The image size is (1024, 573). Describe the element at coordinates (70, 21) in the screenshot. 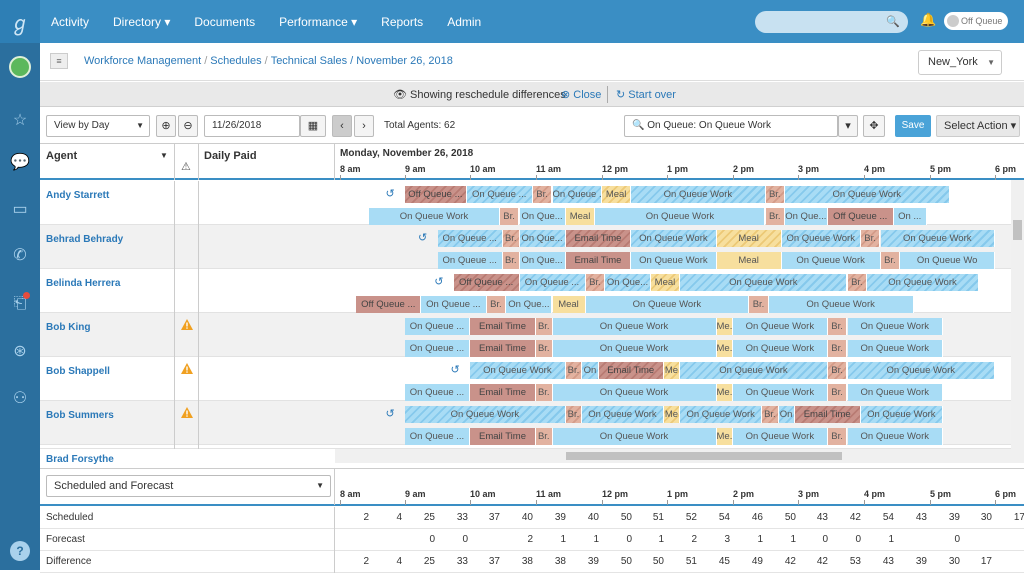

I see `nav-activity: Activity` at that location.